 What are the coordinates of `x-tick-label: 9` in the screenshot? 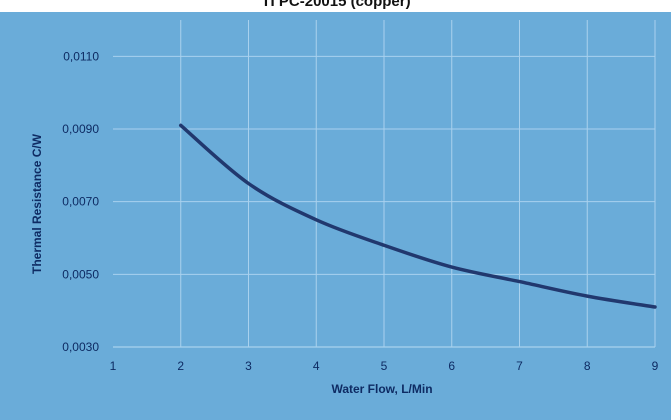 It's located at (655, 366).